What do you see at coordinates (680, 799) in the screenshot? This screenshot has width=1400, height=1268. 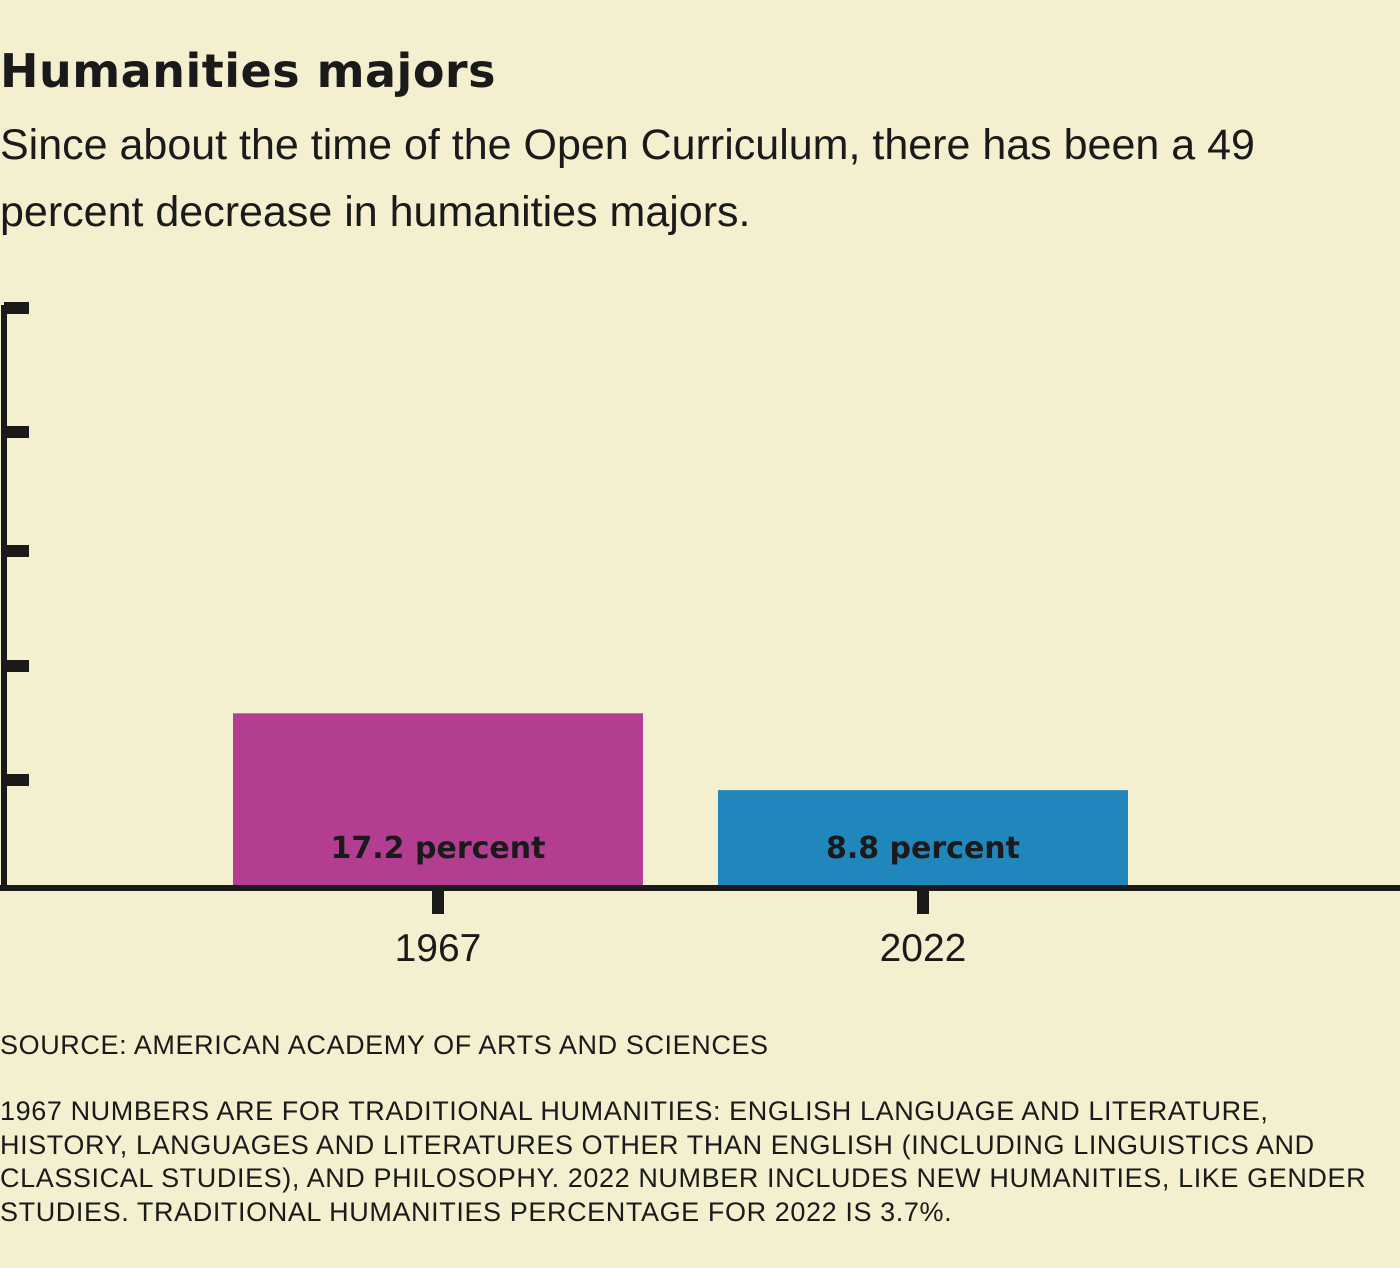 I see `bars: 17.2 percent 8.8 percent` at bounding box center [680, 799].